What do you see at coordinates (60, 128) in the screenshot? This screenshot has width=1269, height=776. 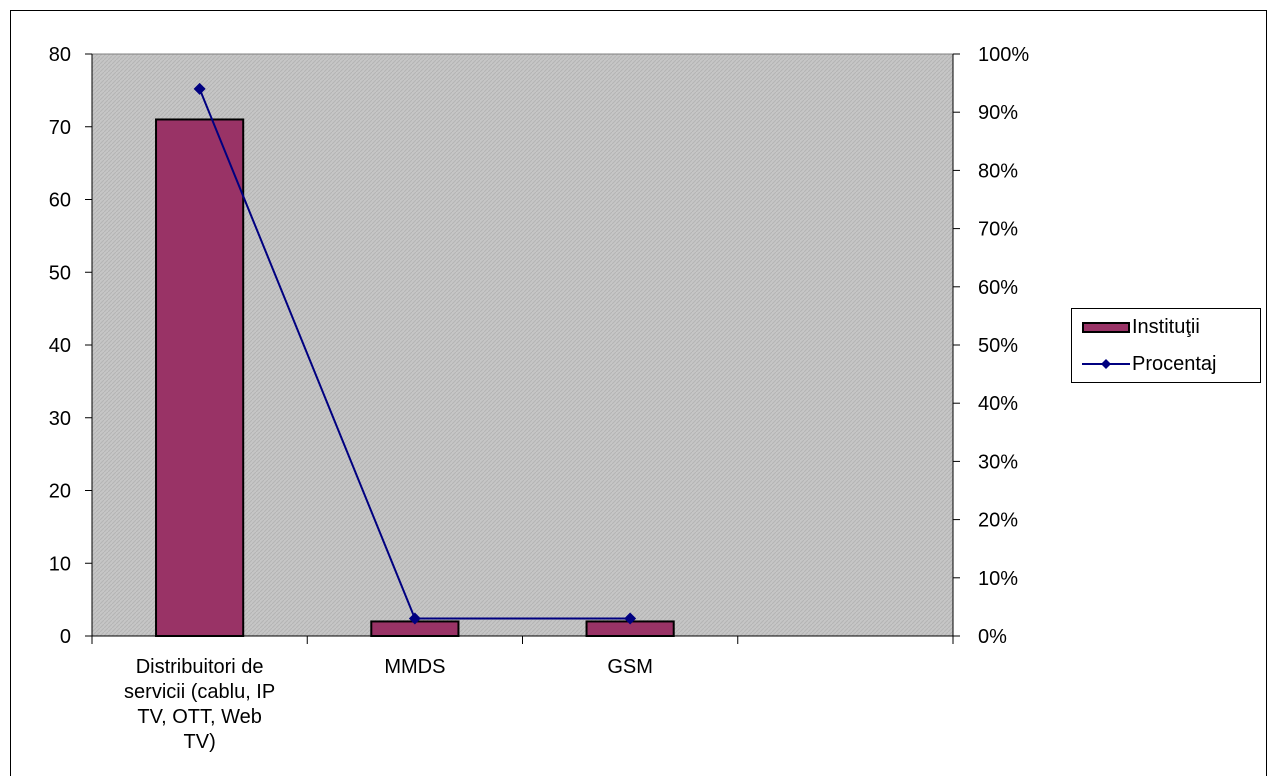 I see `left-axis-tick-label: 70` at bounding box center [60, 128].